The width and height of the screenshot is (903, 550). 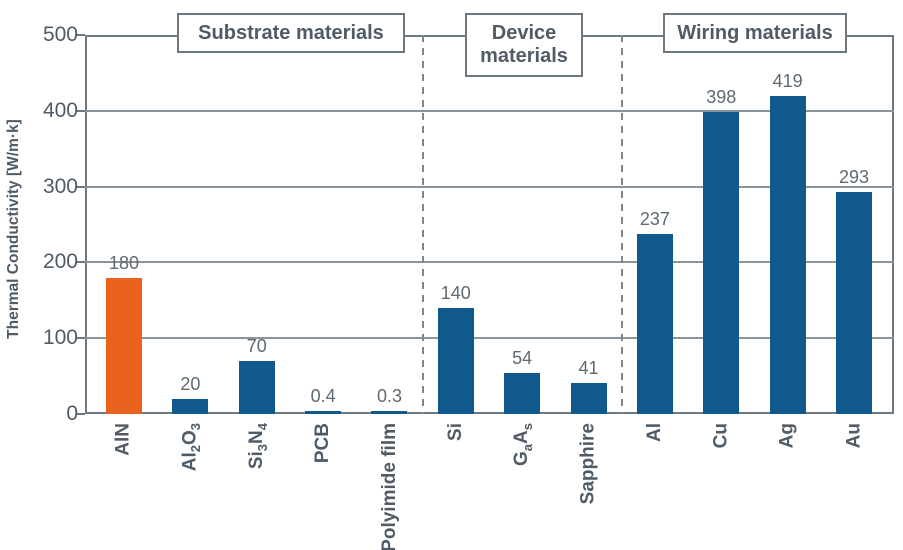 I want to click on bar-category-label-cu: Cu, so click(x=721, y=436).